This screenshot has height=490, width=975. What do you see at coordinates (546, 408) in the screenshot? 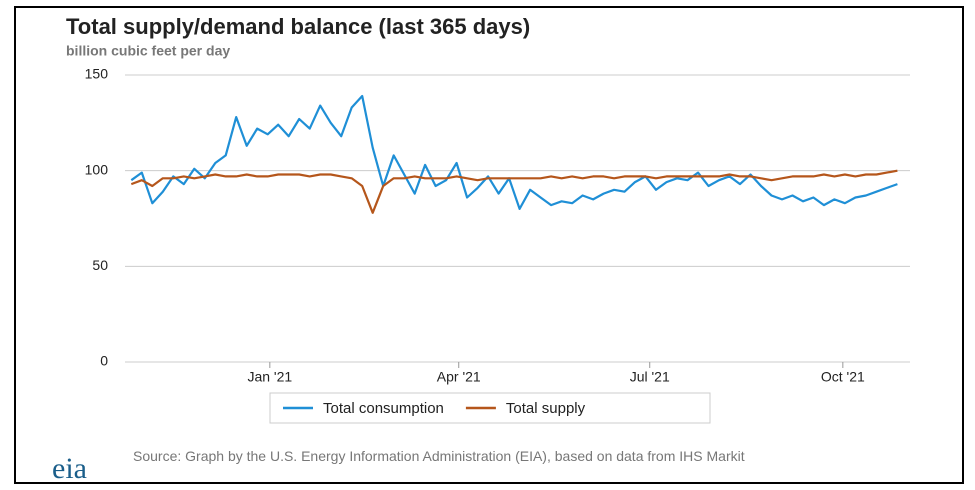
I see `legend-label: Total supply` at bounding box center [546, 408].